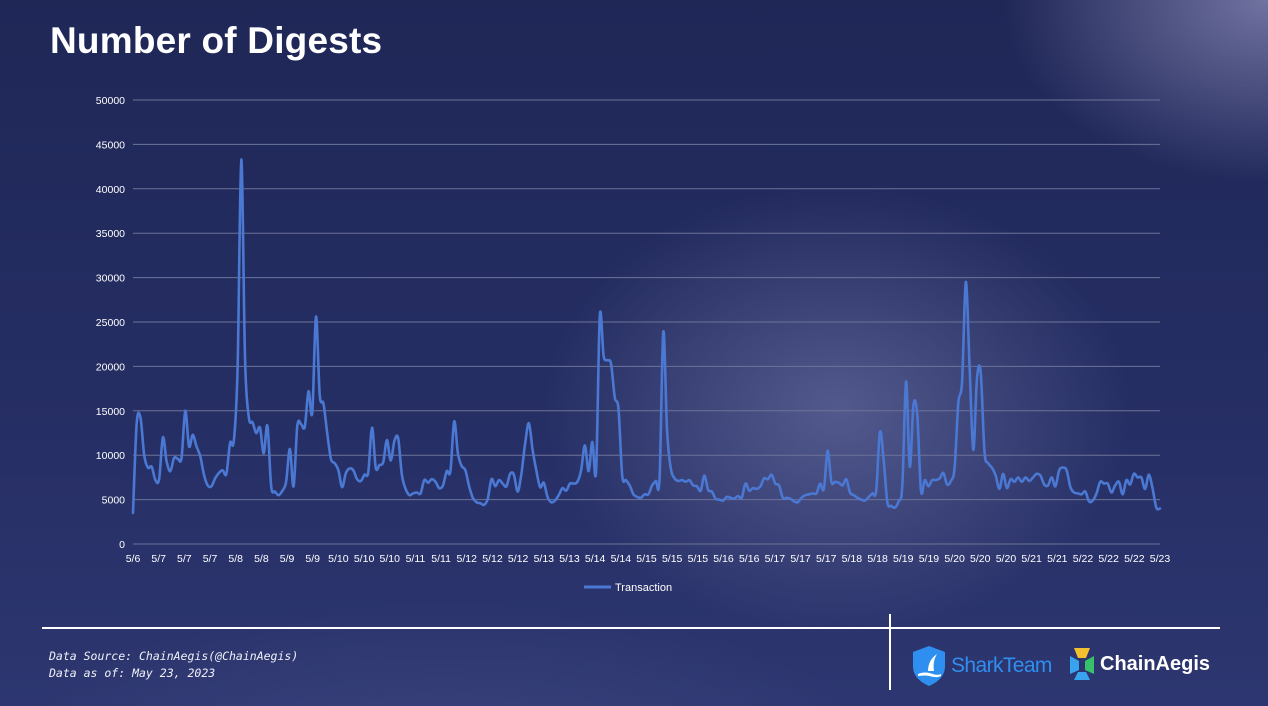 The image size is (1268, 706). Describe the element at coordinates (631, 628) in the screenshot. I see `footer-divider` at that location.